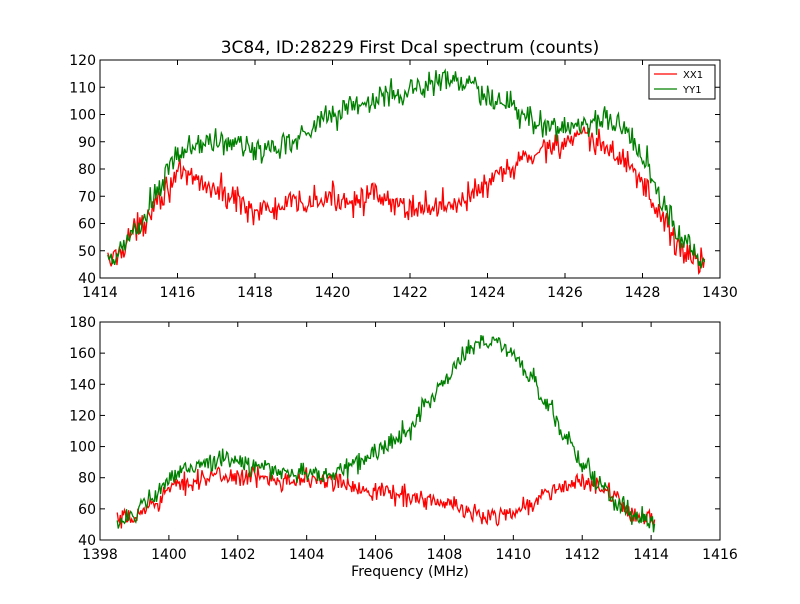  Describe the element at coordinates (565, 293) in the screenshot. I see `x-tick-label: 1426` at that location.